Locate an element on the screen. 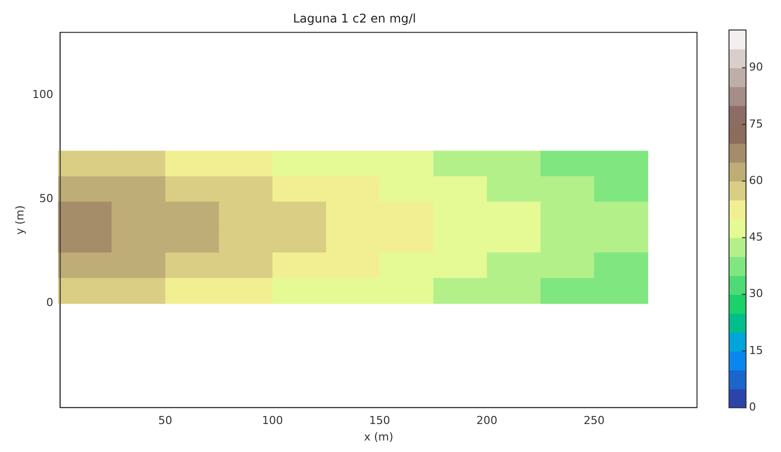 The image size is (781, 452). x-tick-label: 200 is located at coordinates (487, 421).